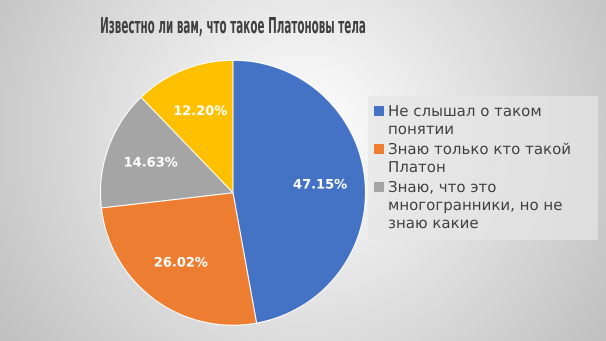 The width and height of the screenshot is (606, 341). I want to click on legend-label: Знаю только кто такой Платон, so click(480, 158).